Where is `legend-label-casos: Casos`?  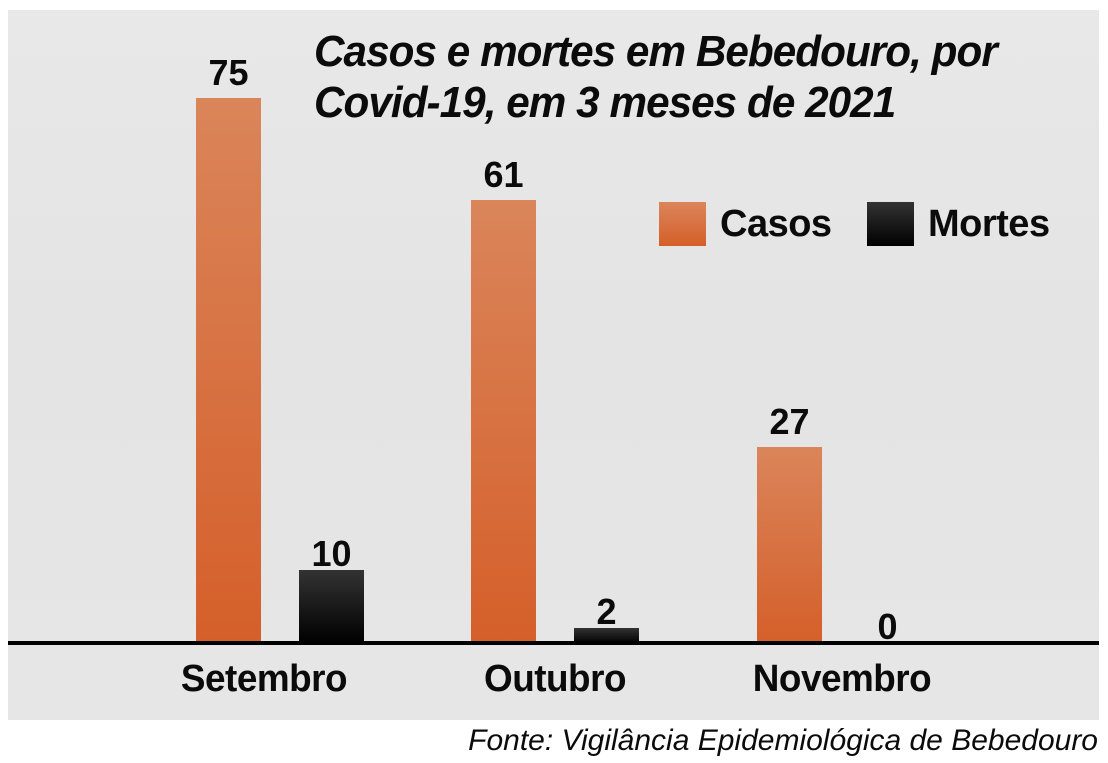 legend-label-casos: Casos is located at coordinates (776, 224).